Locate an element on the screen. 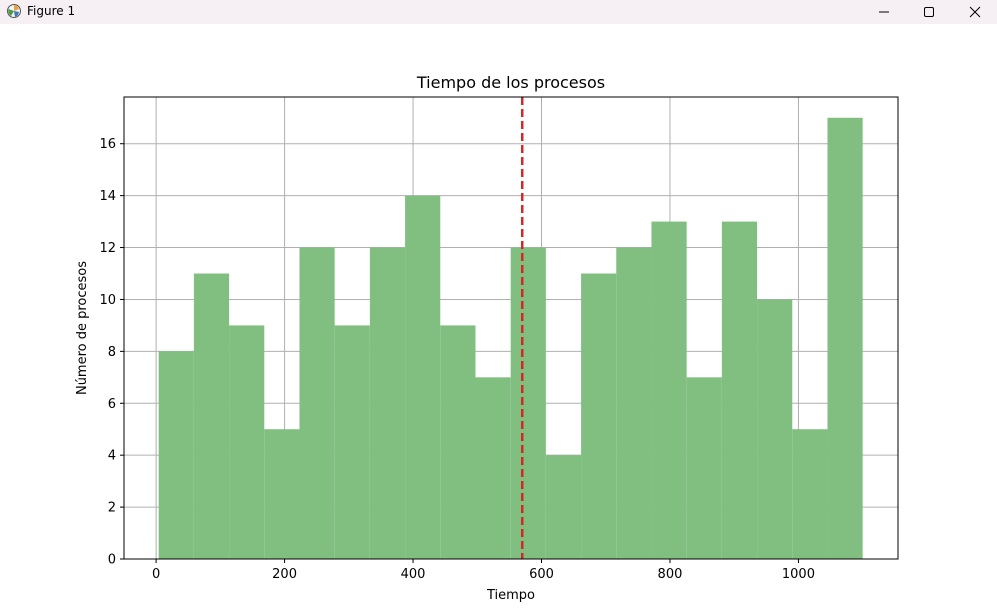 The height and width of the screenshot is (608, 997). x-tick-label-1: 200 is located at coordinates (284, 574).